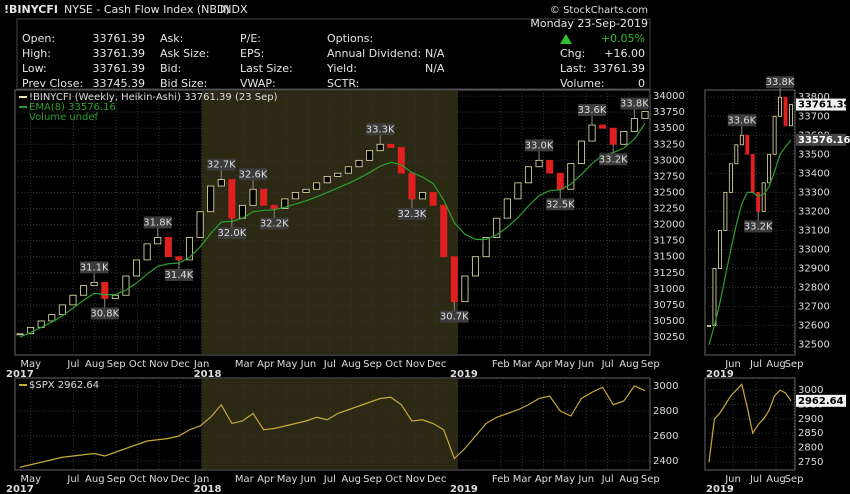  Describe the element at coordinates (814, 249) in the screenshot. I see `y-tick-label: 33000` at that location.